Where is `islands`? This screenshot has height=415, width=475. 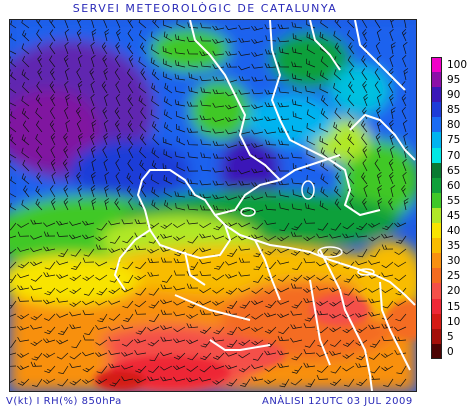 islands is located at coordinates (307, 228).